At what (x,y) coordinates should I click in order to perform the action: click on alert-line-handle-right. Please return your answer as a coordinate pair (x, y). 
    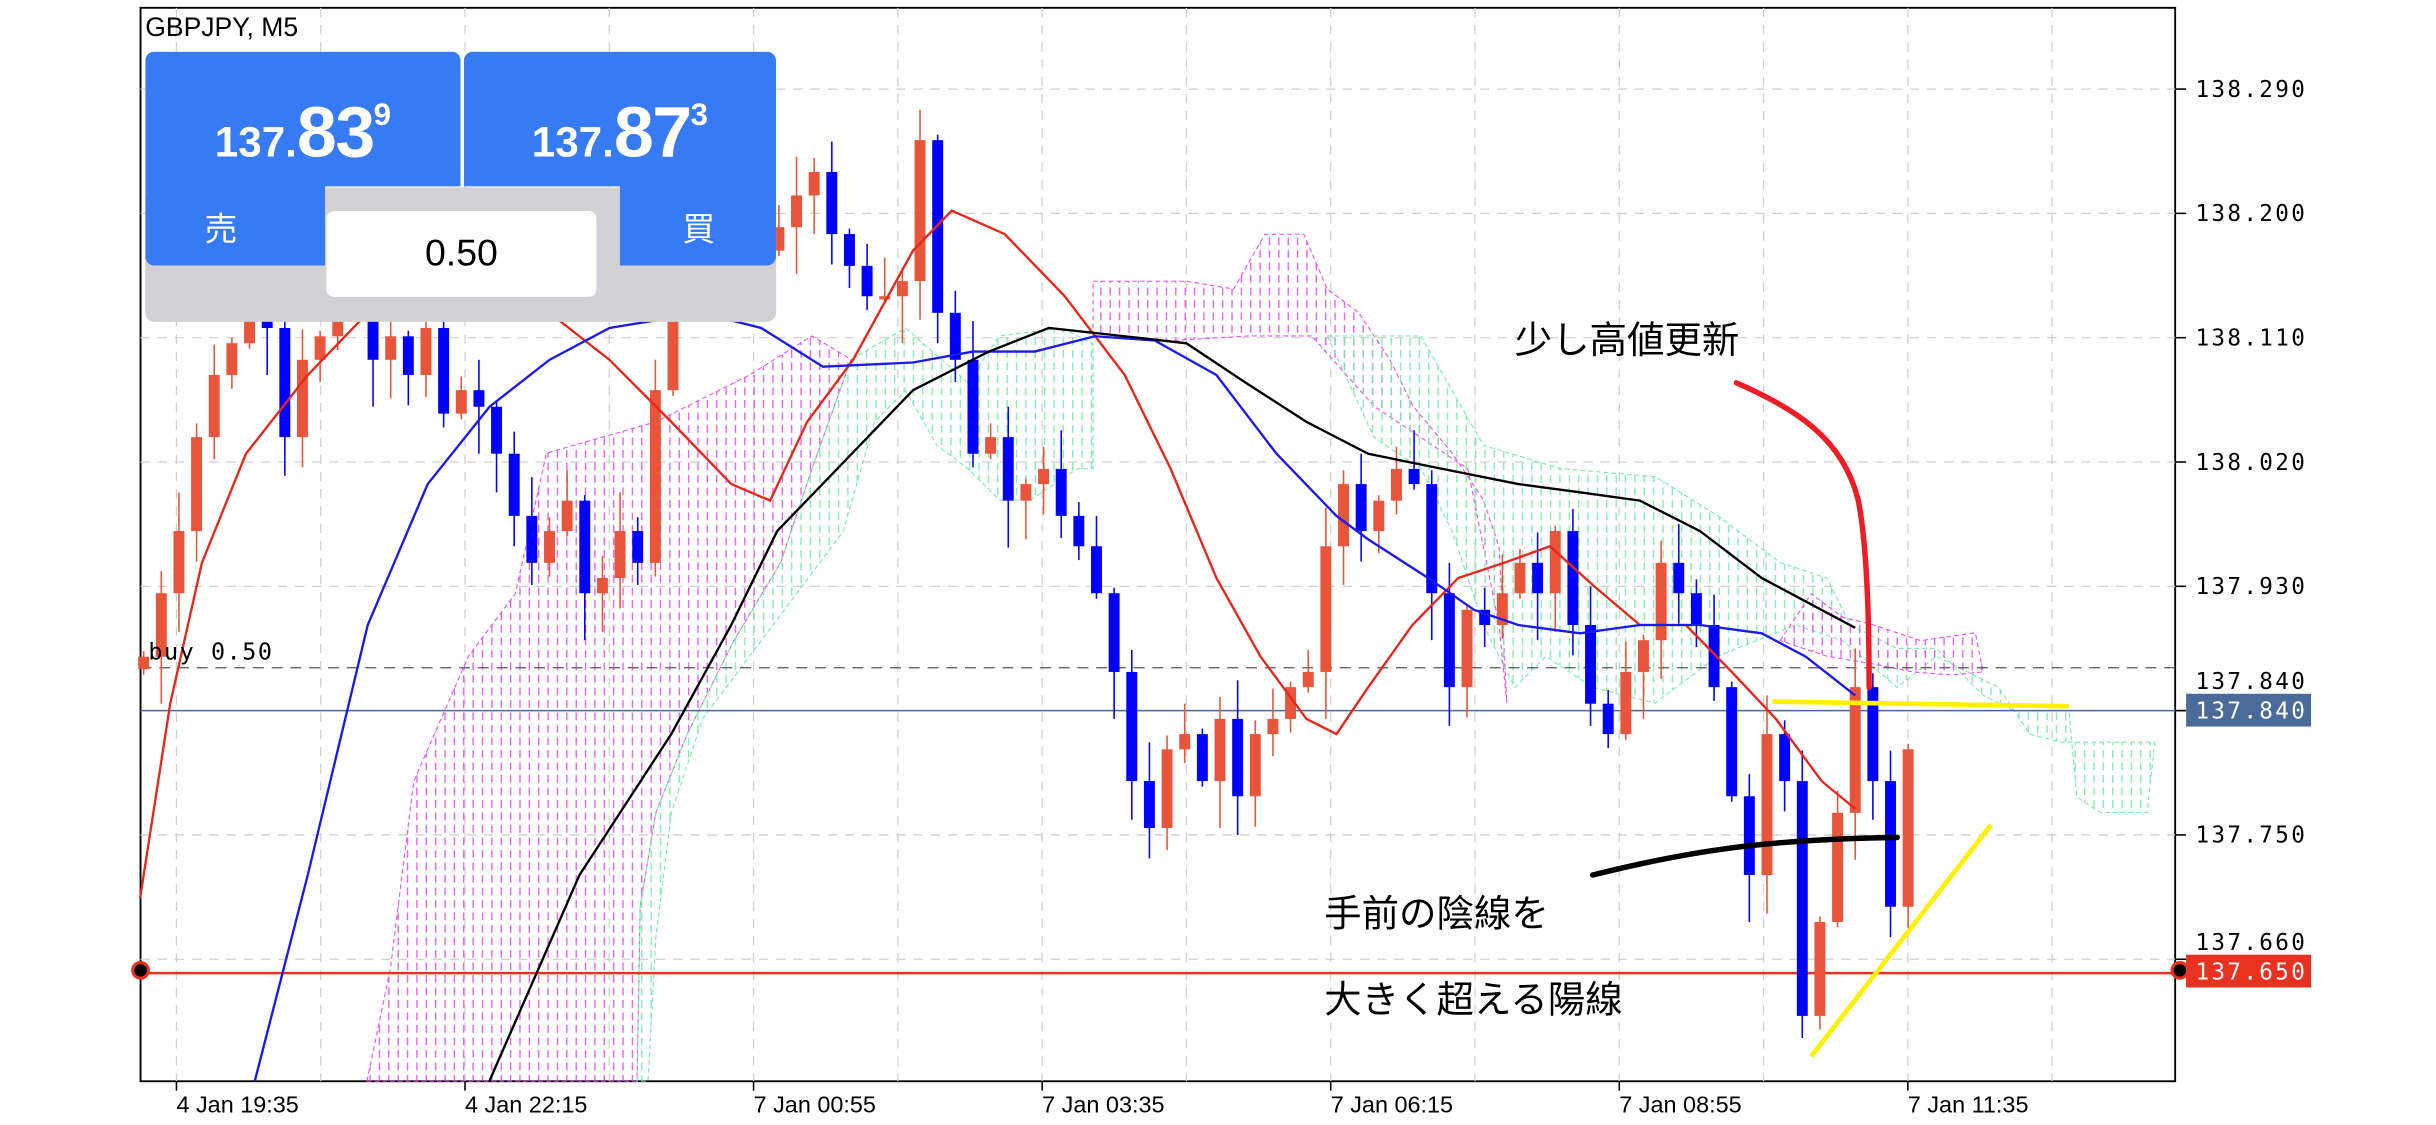
    Looking at the image, I should click on (2180, 970).